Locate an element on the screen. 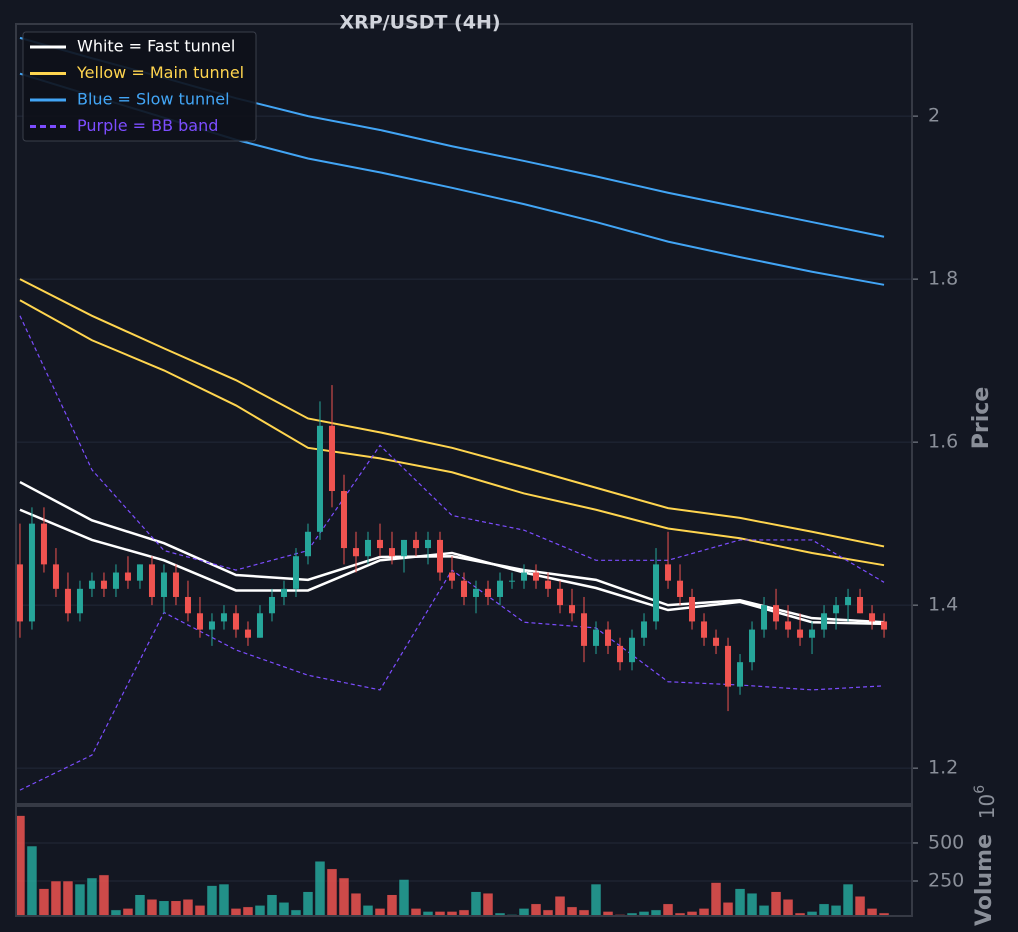 The height and width of the screenshot is (932, 1018). plot-area is located at coordinates (453, 865).